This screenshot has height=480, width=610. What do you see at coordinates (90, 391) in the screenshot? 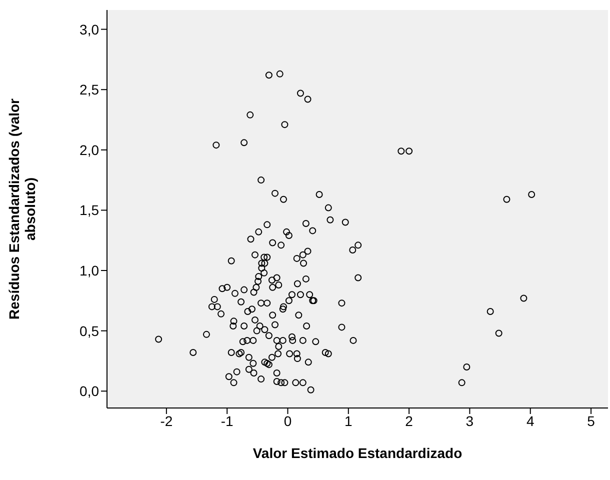
I see `y-tick-label: 0,0` at bounding box center [90, 391].